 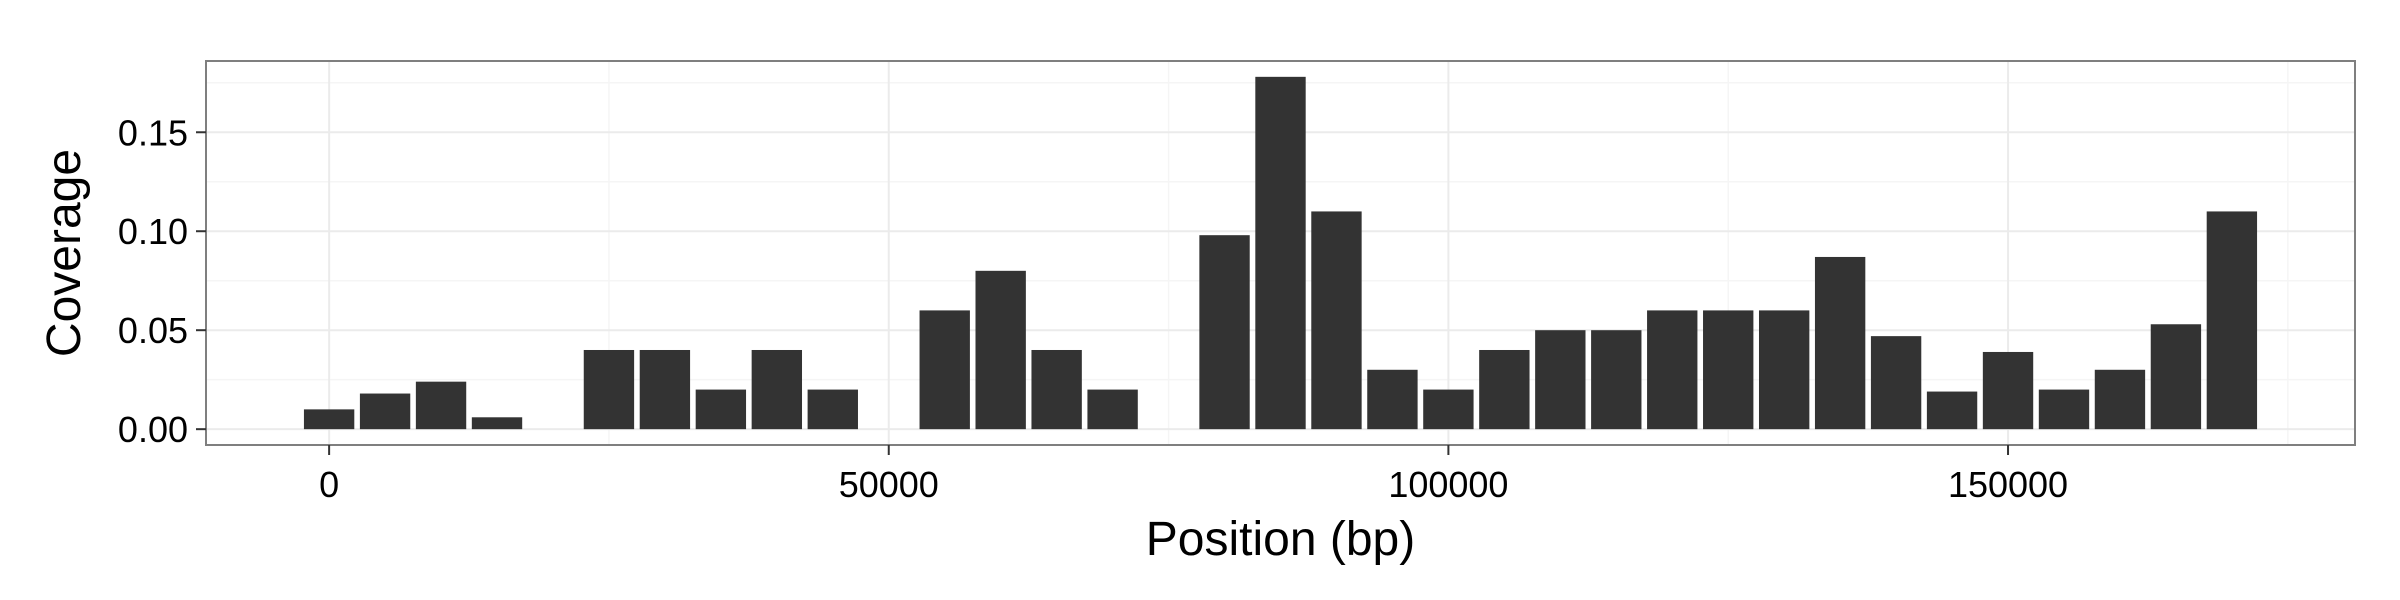 I want to click on x-axis-ticks: 0 50000 100000 150000, so click(x=1193, y=475).